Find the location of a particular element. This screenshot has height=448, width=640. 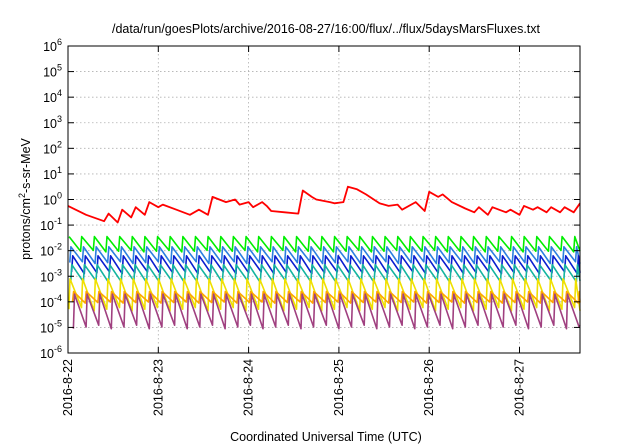

y-axis-label: protons/cm2-s-sr-MeV is located at coordinates (25, 198).